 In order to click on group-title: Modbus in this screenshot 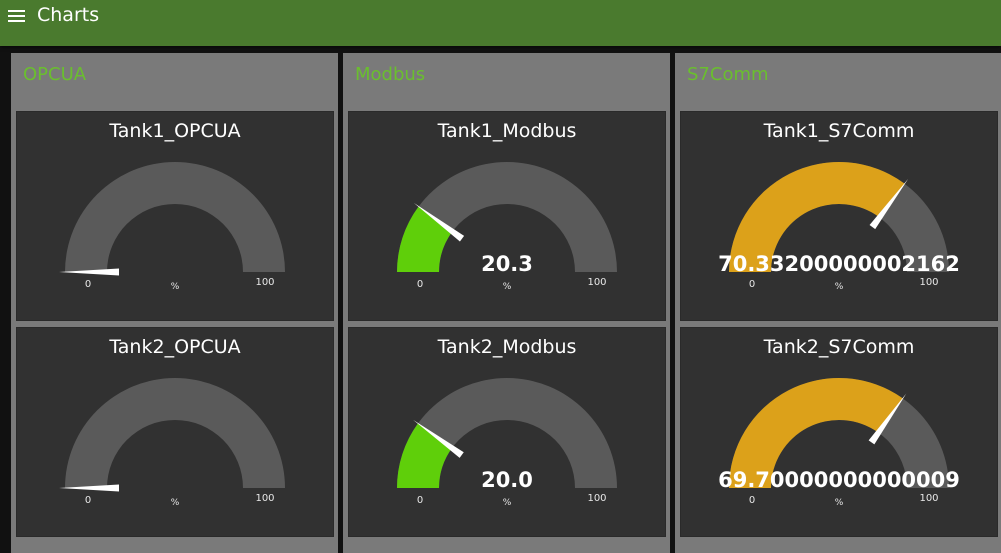, I will do `click(390, 74)`.